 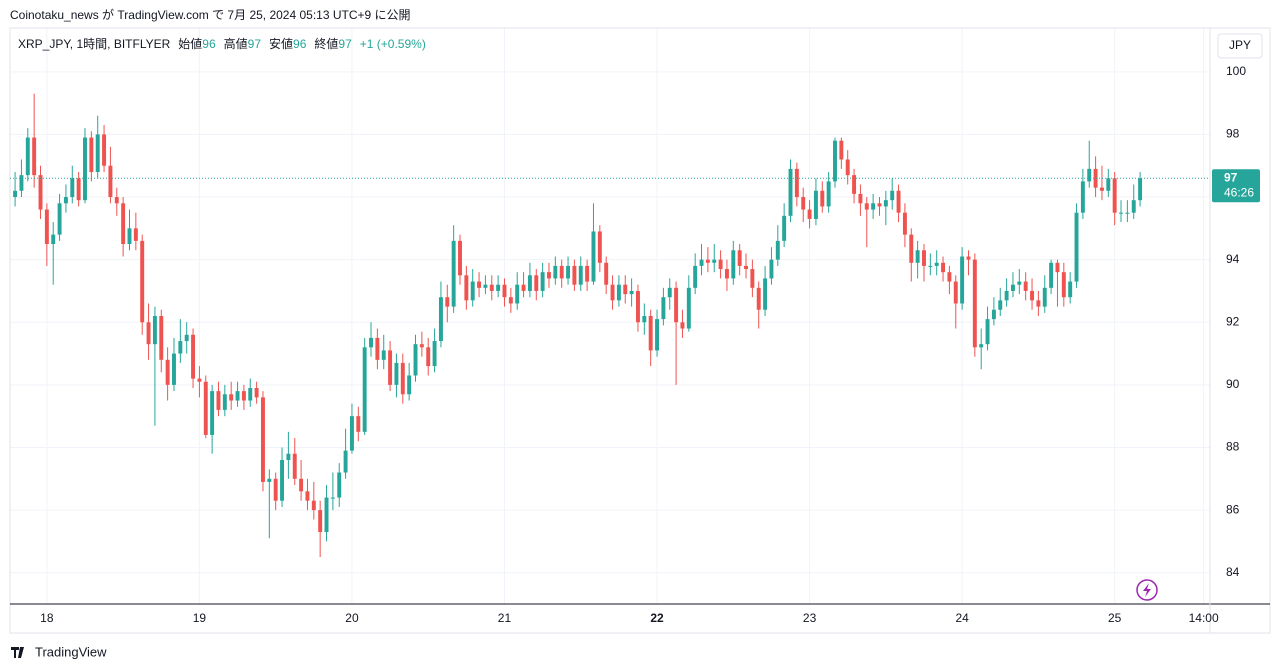 What do you see at coordinates (47, 618) in the screenshot?
I see `x-tick-label: 18` at bounding box center [47, 618].